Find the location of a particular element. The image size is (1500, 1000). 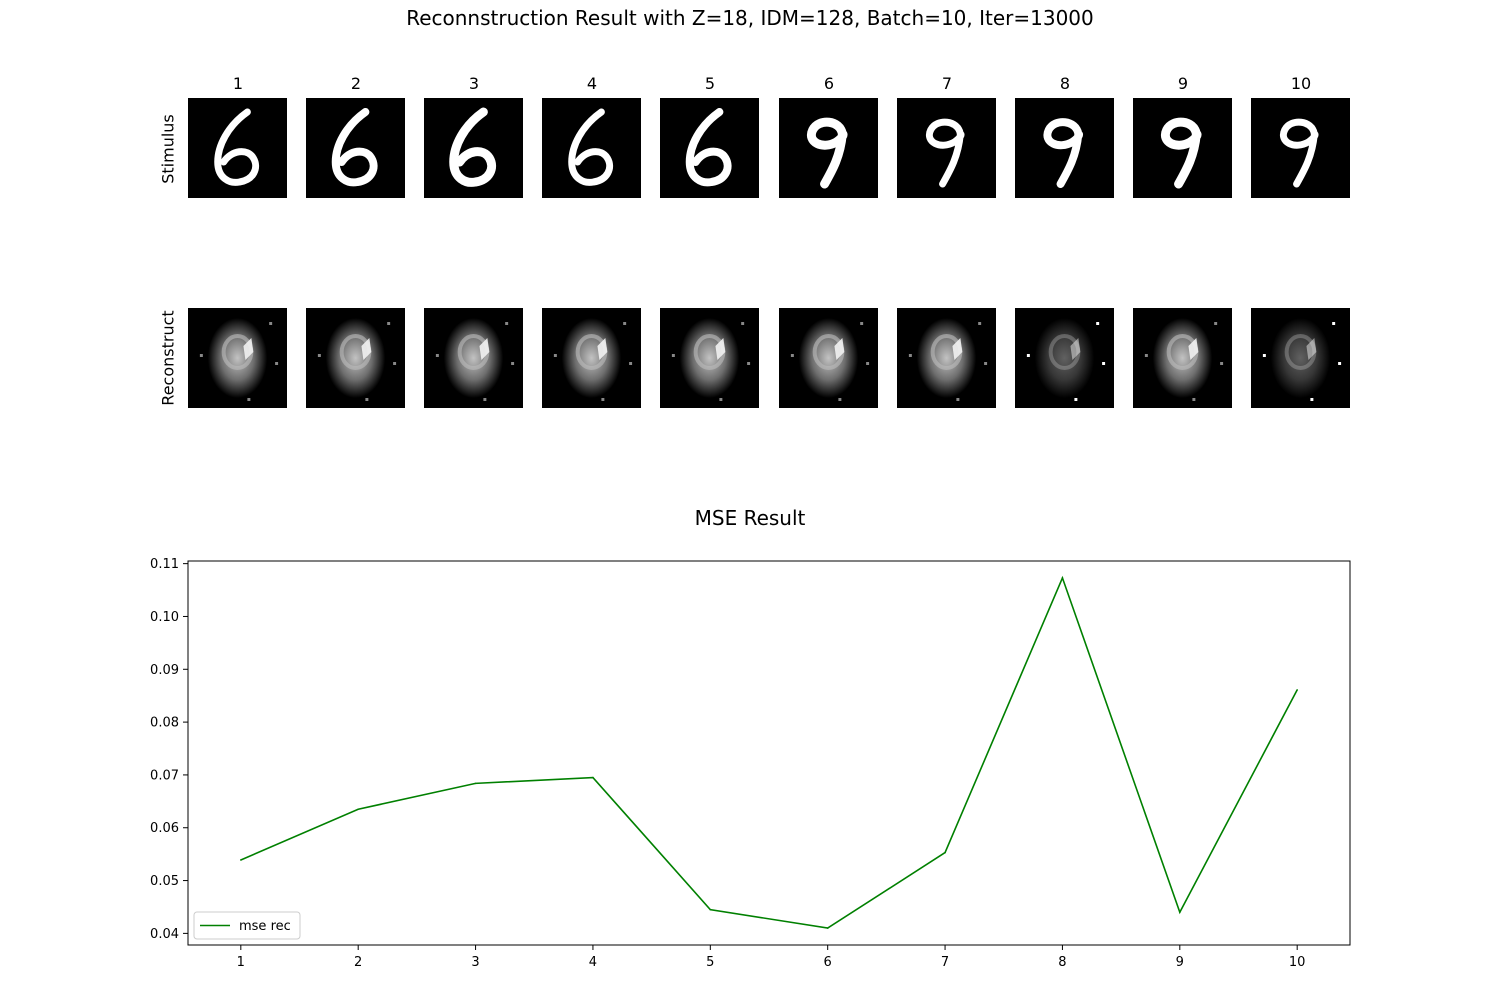

column-label: 7 is located at coordinates (947, 83).